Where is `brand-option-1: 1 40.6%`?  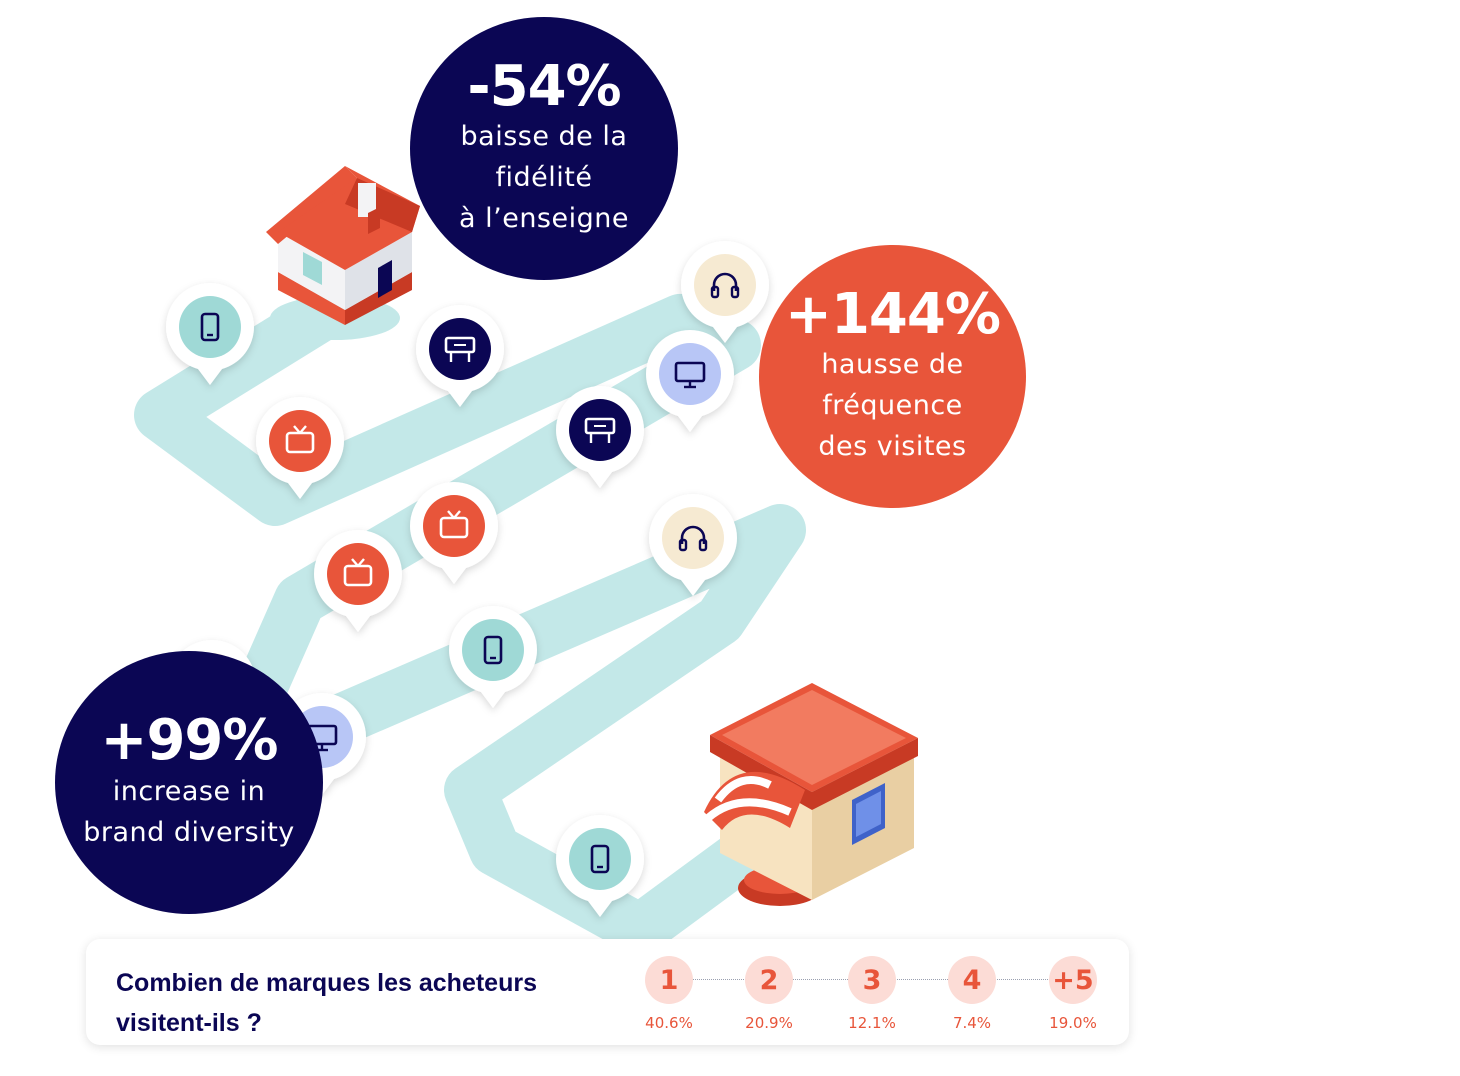 brand-option-1: 1 40.6% is located at coordinates (669, 994).